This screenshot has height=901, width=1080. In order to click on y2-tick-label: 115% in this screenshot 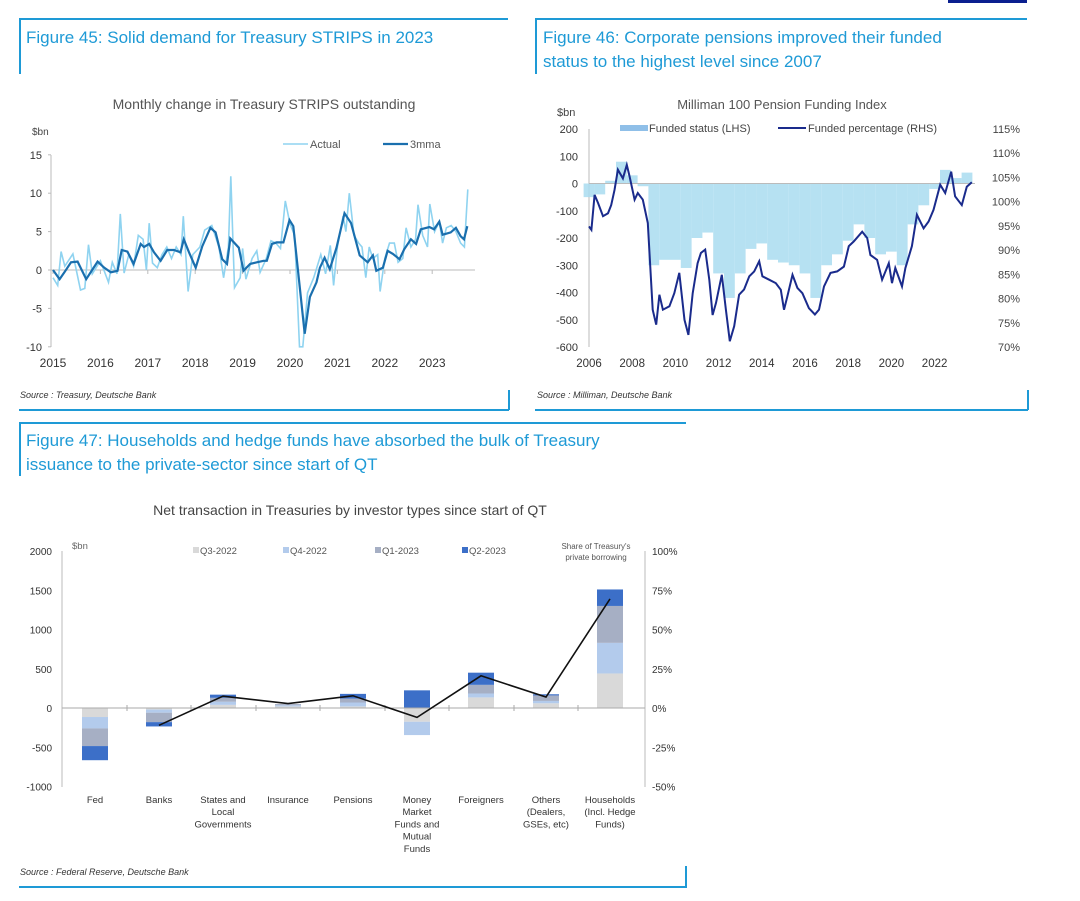, I will do `click(1007, 130)`.